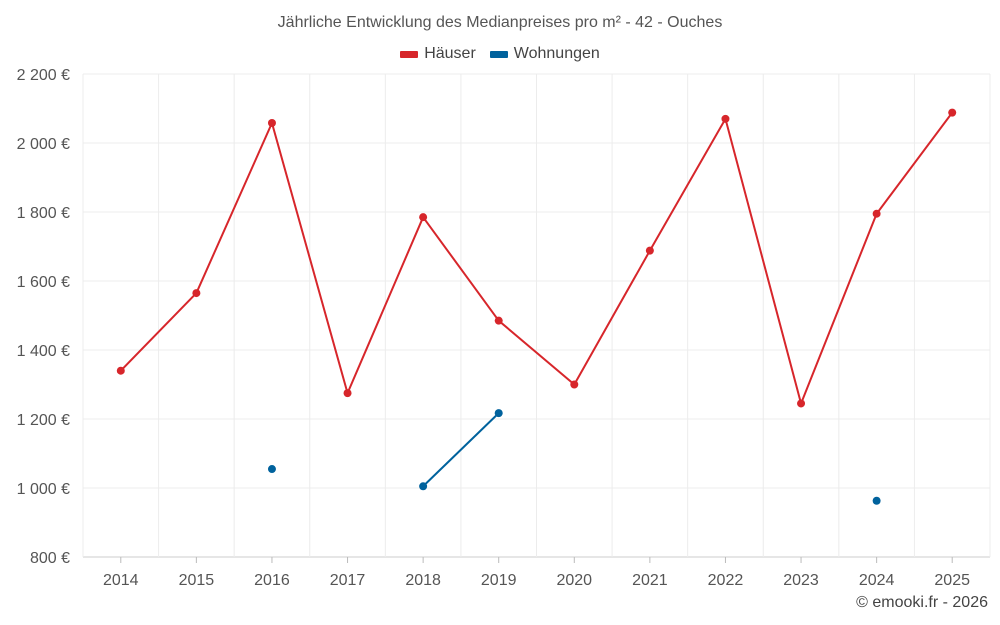 The height and width of the screenshot is (625, 1000). I want to click on y-tick-label: 1 000 €, so click(43, 489).